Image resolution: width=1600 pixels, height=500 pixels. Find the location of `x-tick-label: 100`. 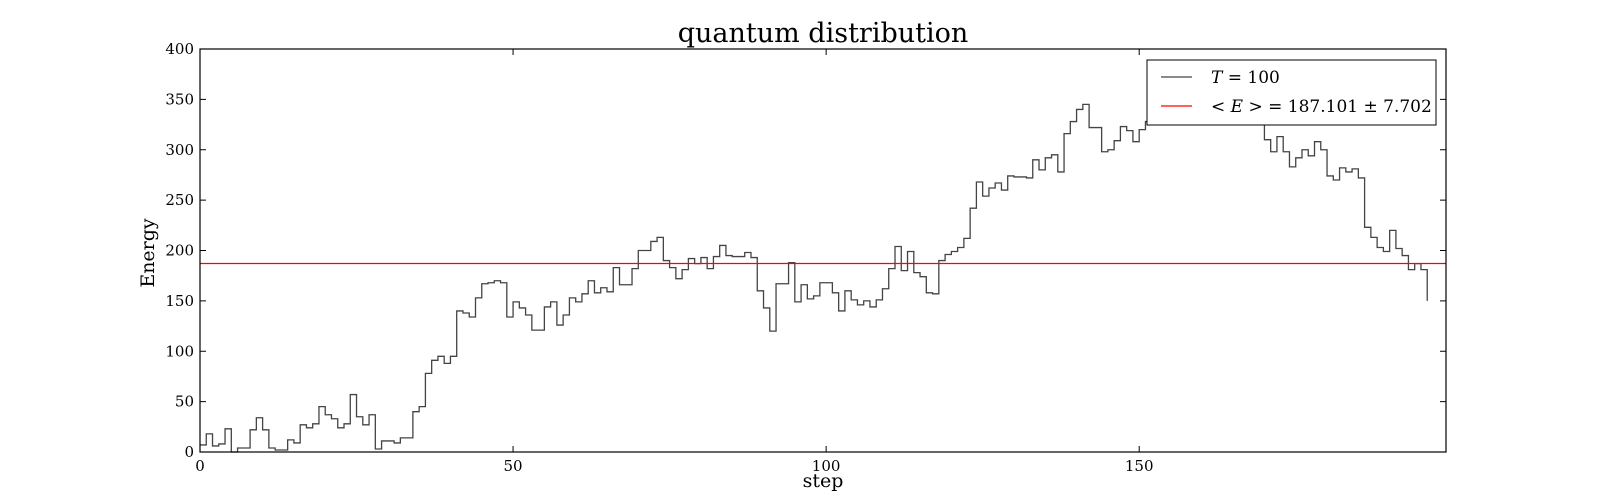

x-tick-label: 100 is located at coordinates (826, 466).